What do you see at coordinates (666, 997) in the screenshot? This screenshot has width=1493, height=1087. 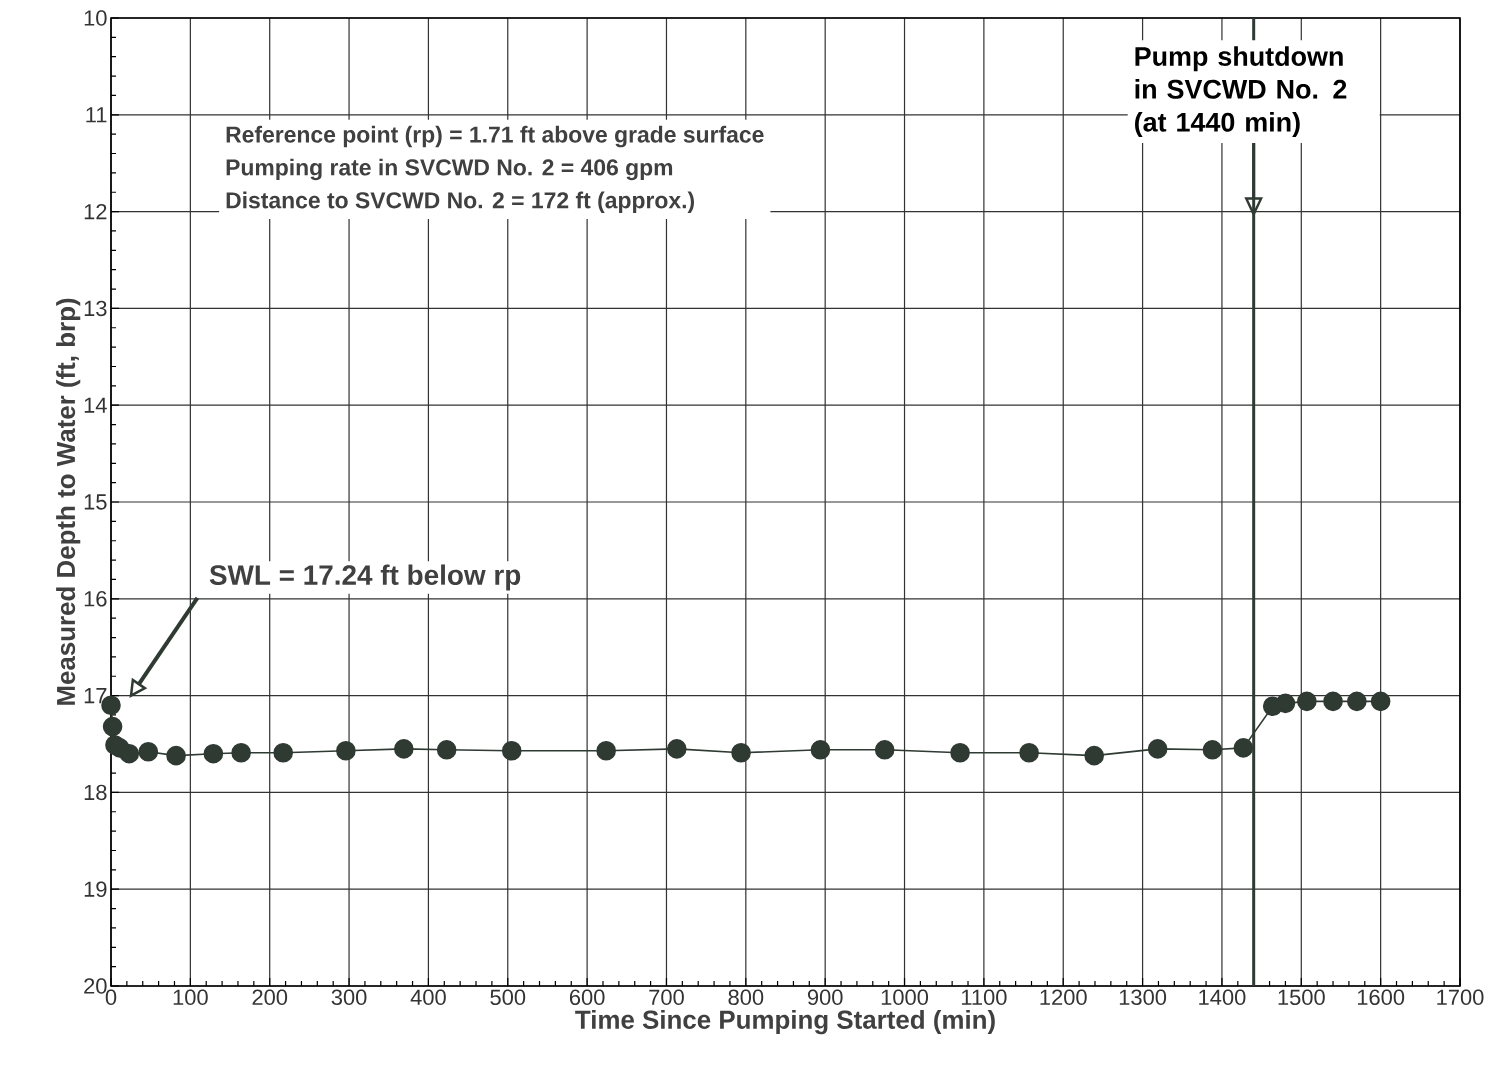 I see `x-tick-label: 700` at bounding box center [666, 997].